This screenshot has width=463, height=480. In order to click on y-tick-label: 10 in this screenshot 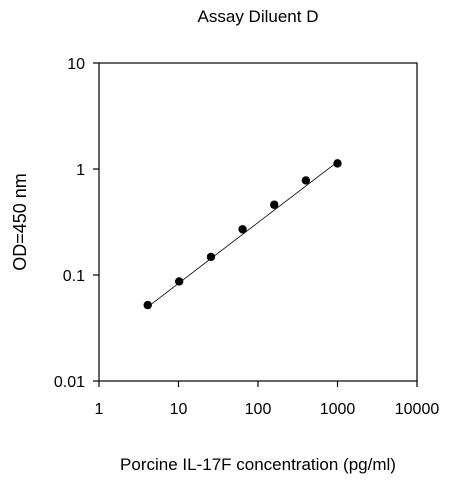, I will do `click(76, 64)`.